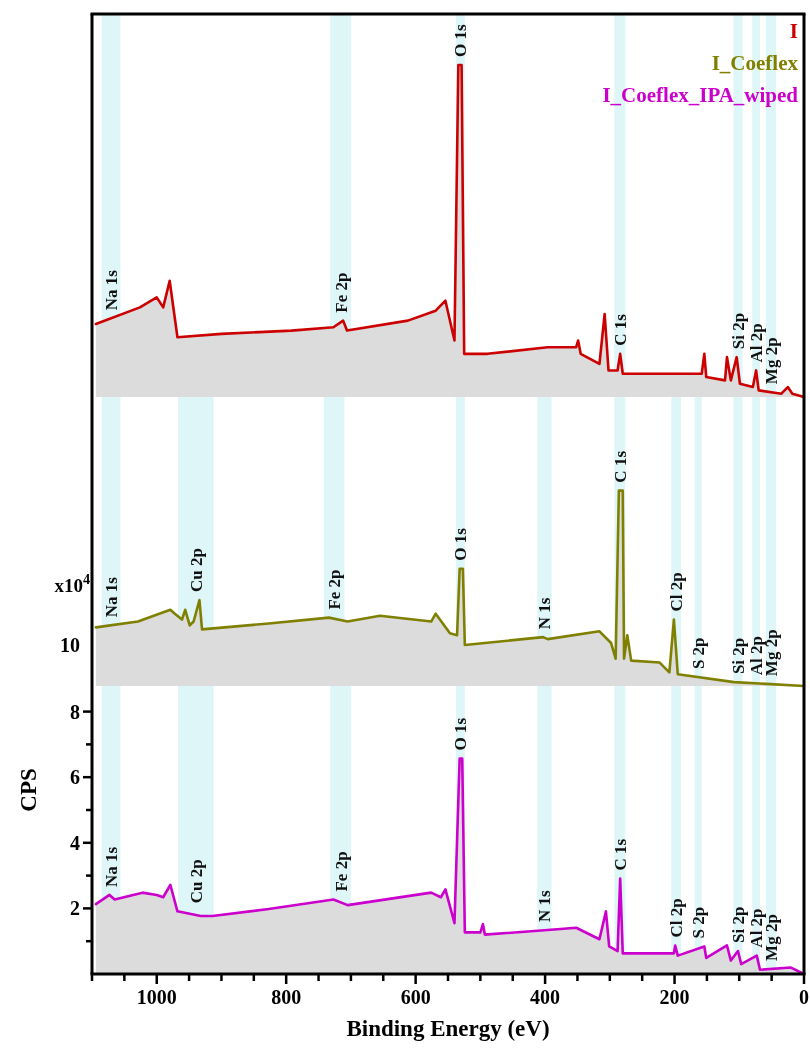 The height and width of the screenshot is (1057, 810). What do you see at coordinates (545, 997) in the screenshot?
I see `x-tick-label: 400` at bounding box center [545, 997].